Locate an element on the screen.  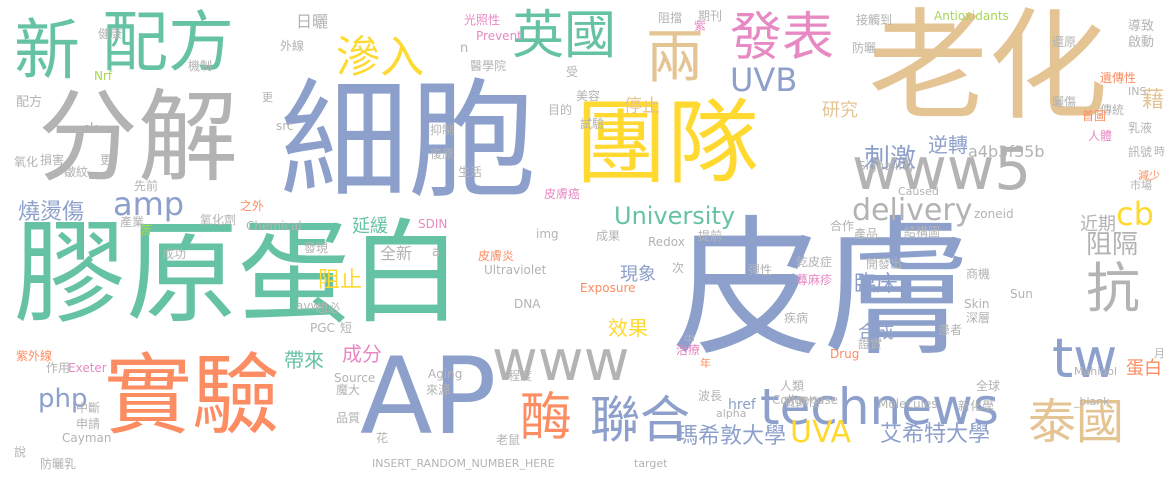
word-urticaria: 蕁麻疹 is located at coordinates (814, 280).